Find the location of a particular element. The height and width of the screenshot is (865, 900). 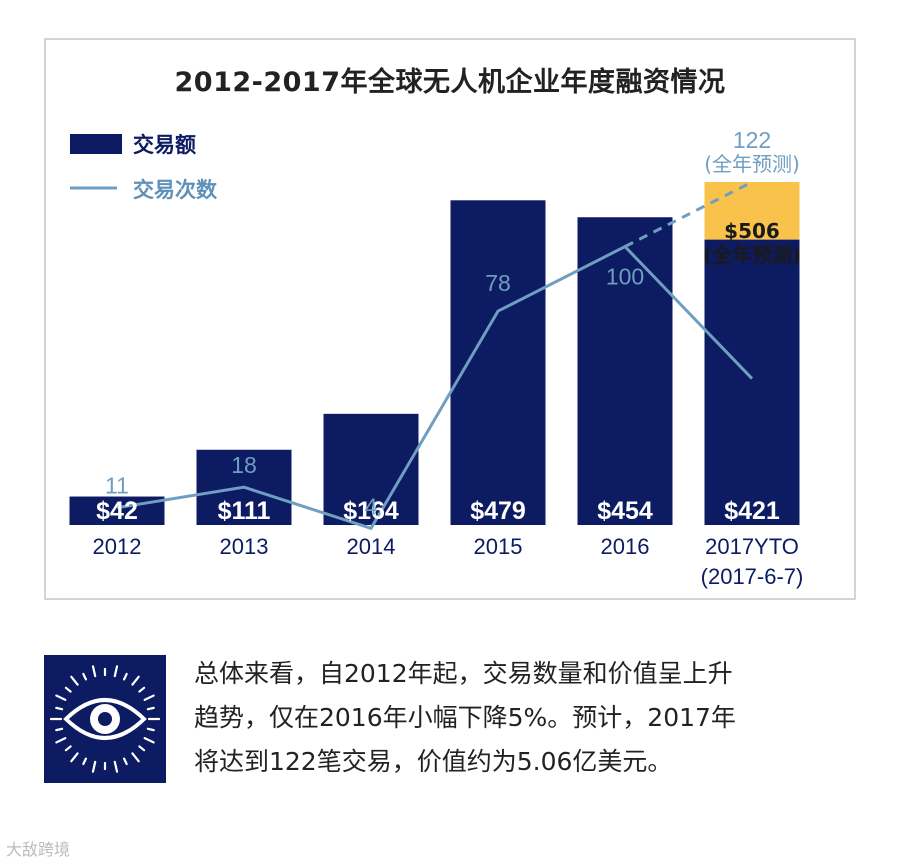

x-tick-label: 2017YTO is located at coordinates (752, 546).